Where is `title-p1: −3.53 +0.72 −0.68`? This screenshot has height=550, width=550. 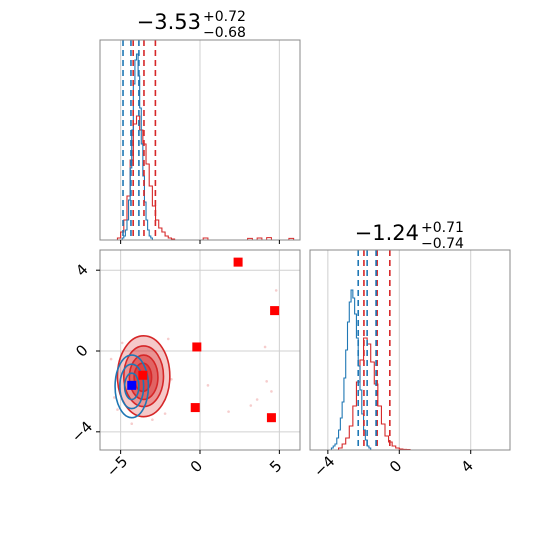
title-p1: −3.53 +0.72 −0.68 is located at coordinates (191, 25).